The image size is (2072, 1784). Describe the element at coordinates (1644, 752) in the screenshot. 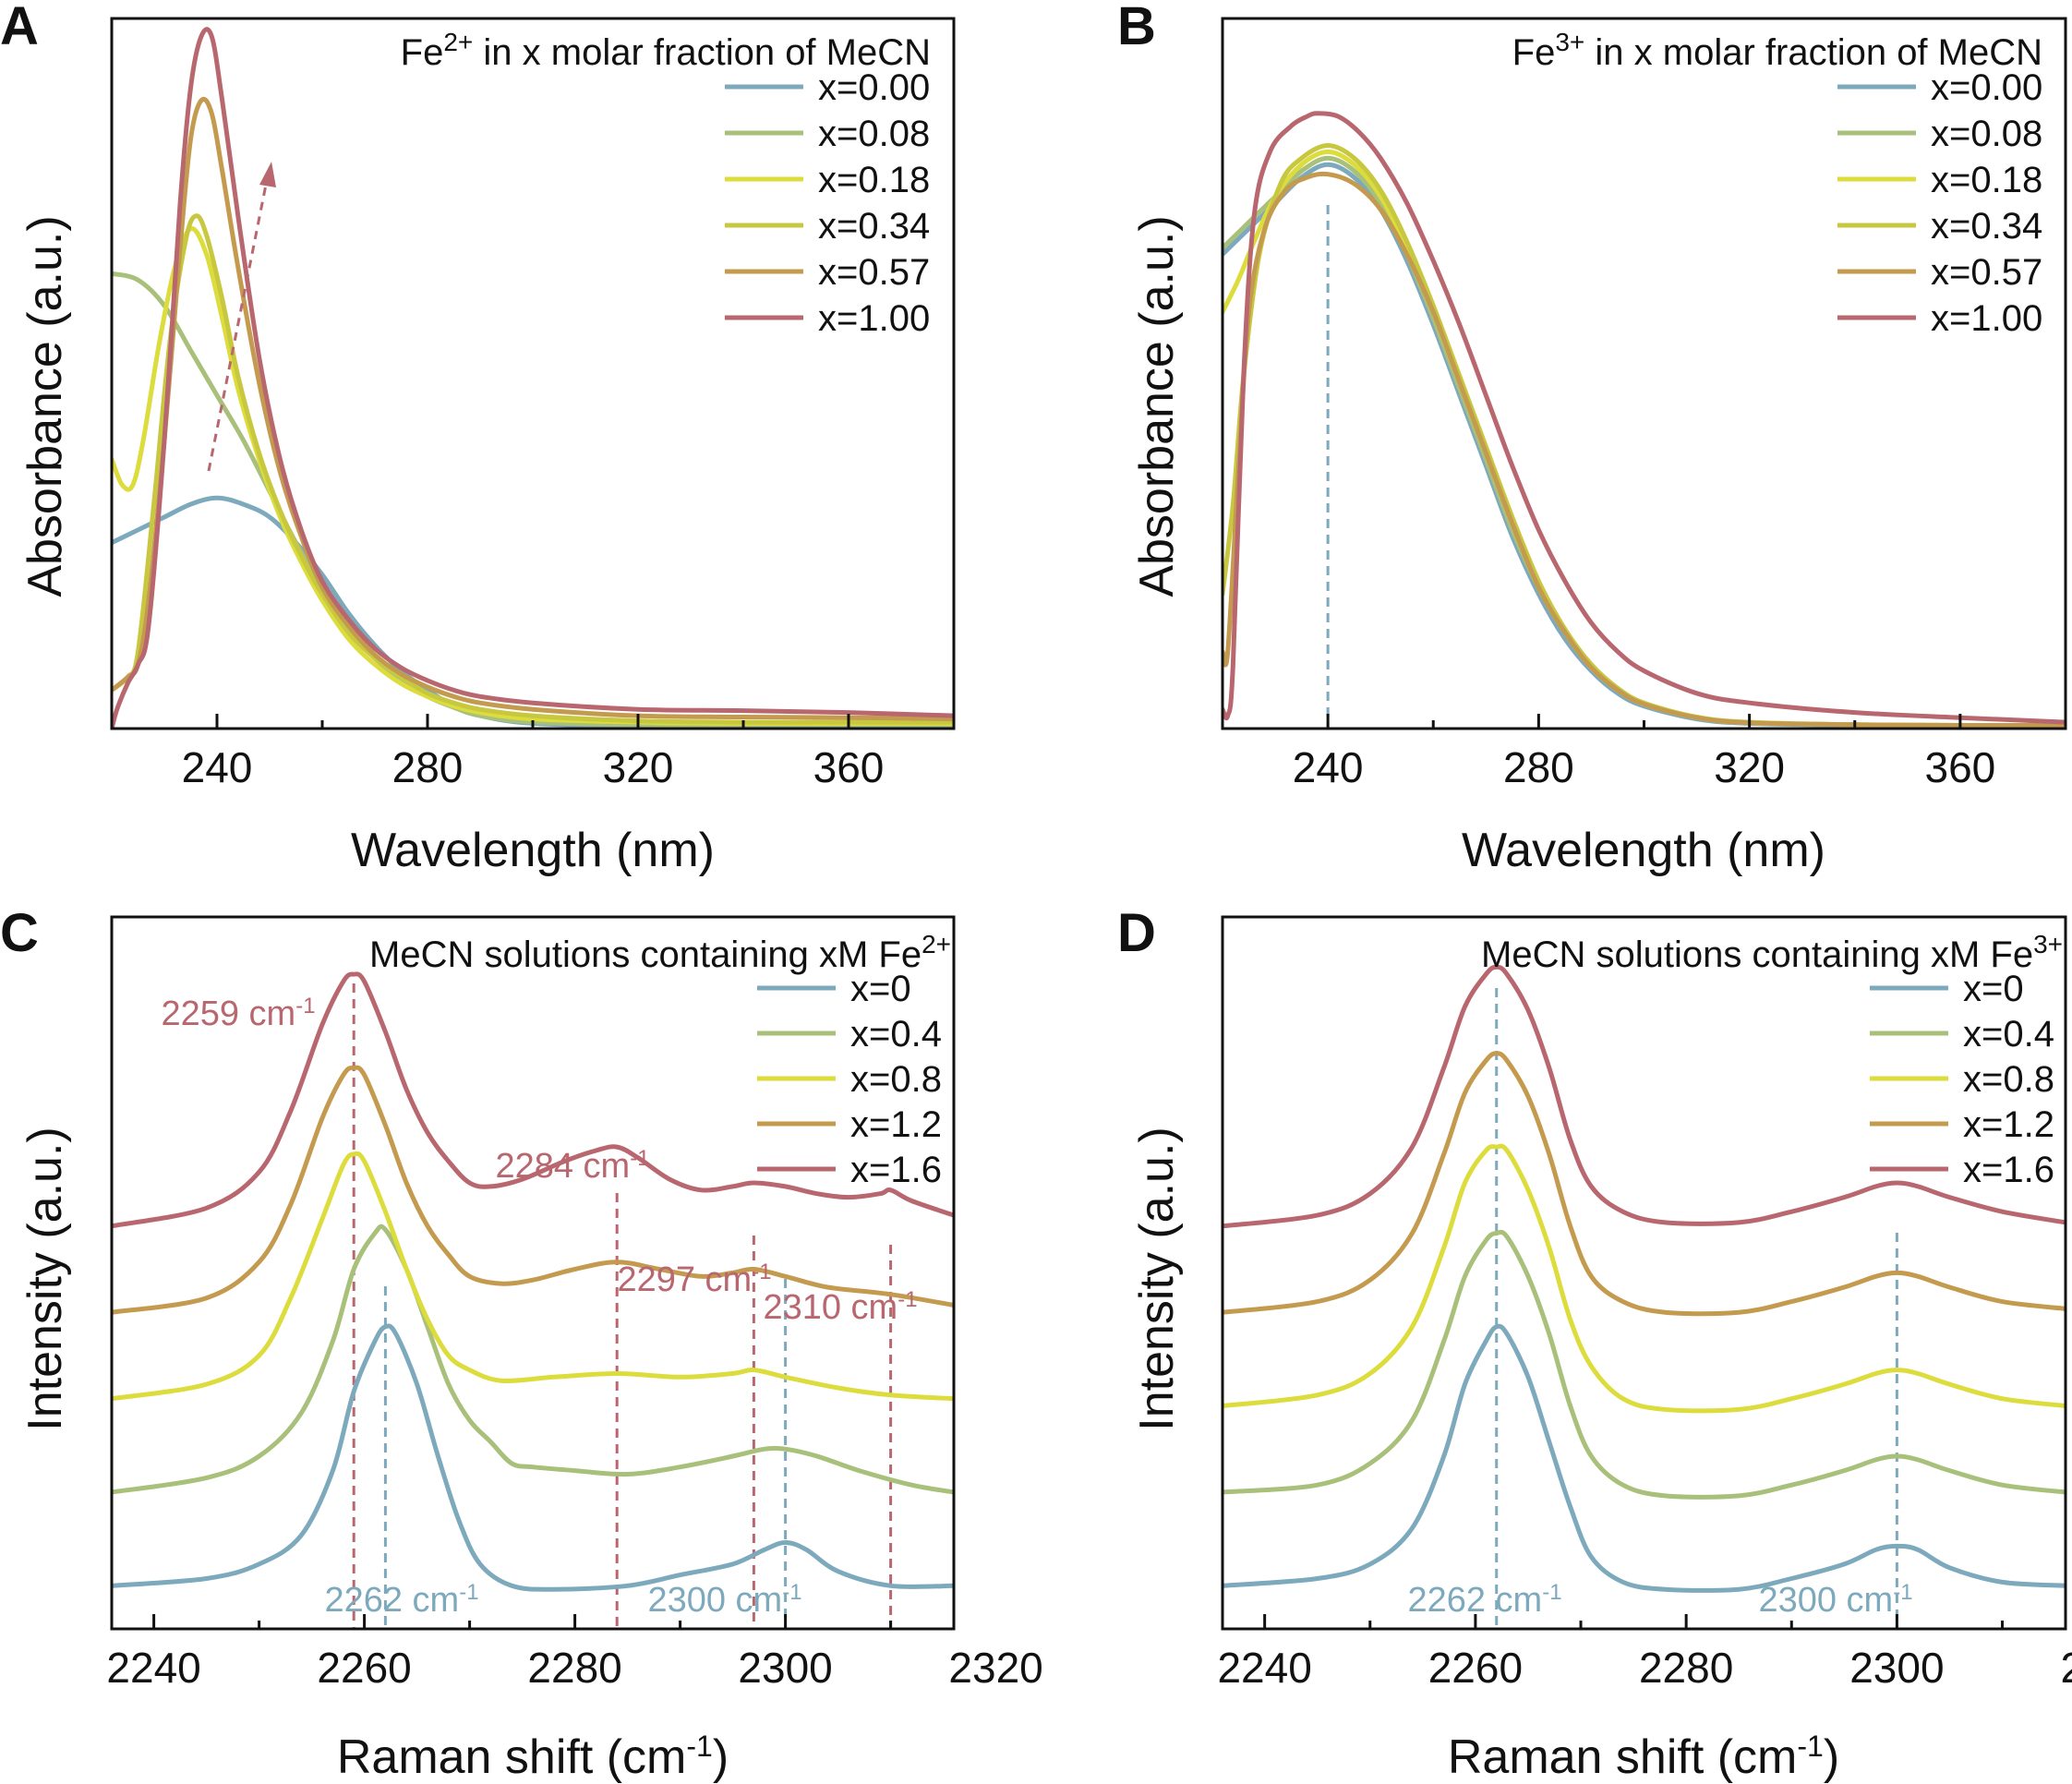

I see `panel-b-x-ticks: 240 280 320 360` at that location.